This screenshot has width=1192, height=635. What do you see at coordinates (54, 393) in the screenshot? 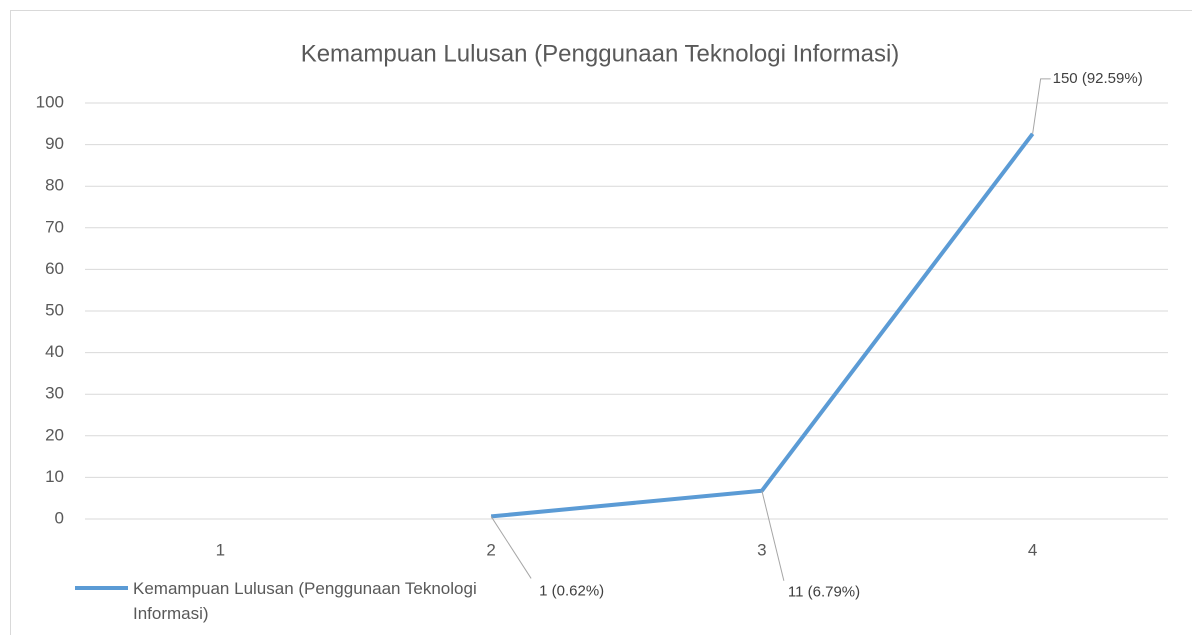
I see `y-tick-label: 30` at bounding box center [54, 393].